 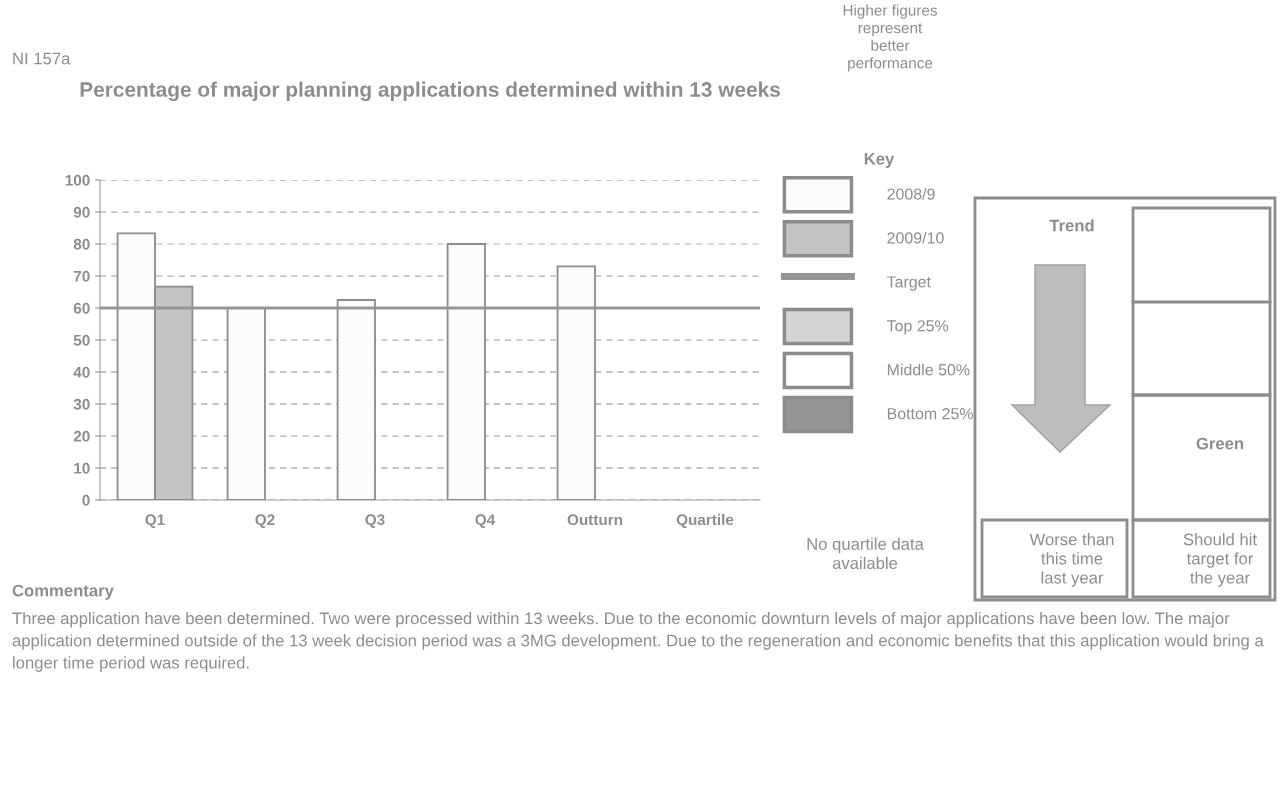 What do you see at coordinates (928, 369) in the screenshot?
I see `legend-label: Middle 50%` at bounding box center [928, 369].